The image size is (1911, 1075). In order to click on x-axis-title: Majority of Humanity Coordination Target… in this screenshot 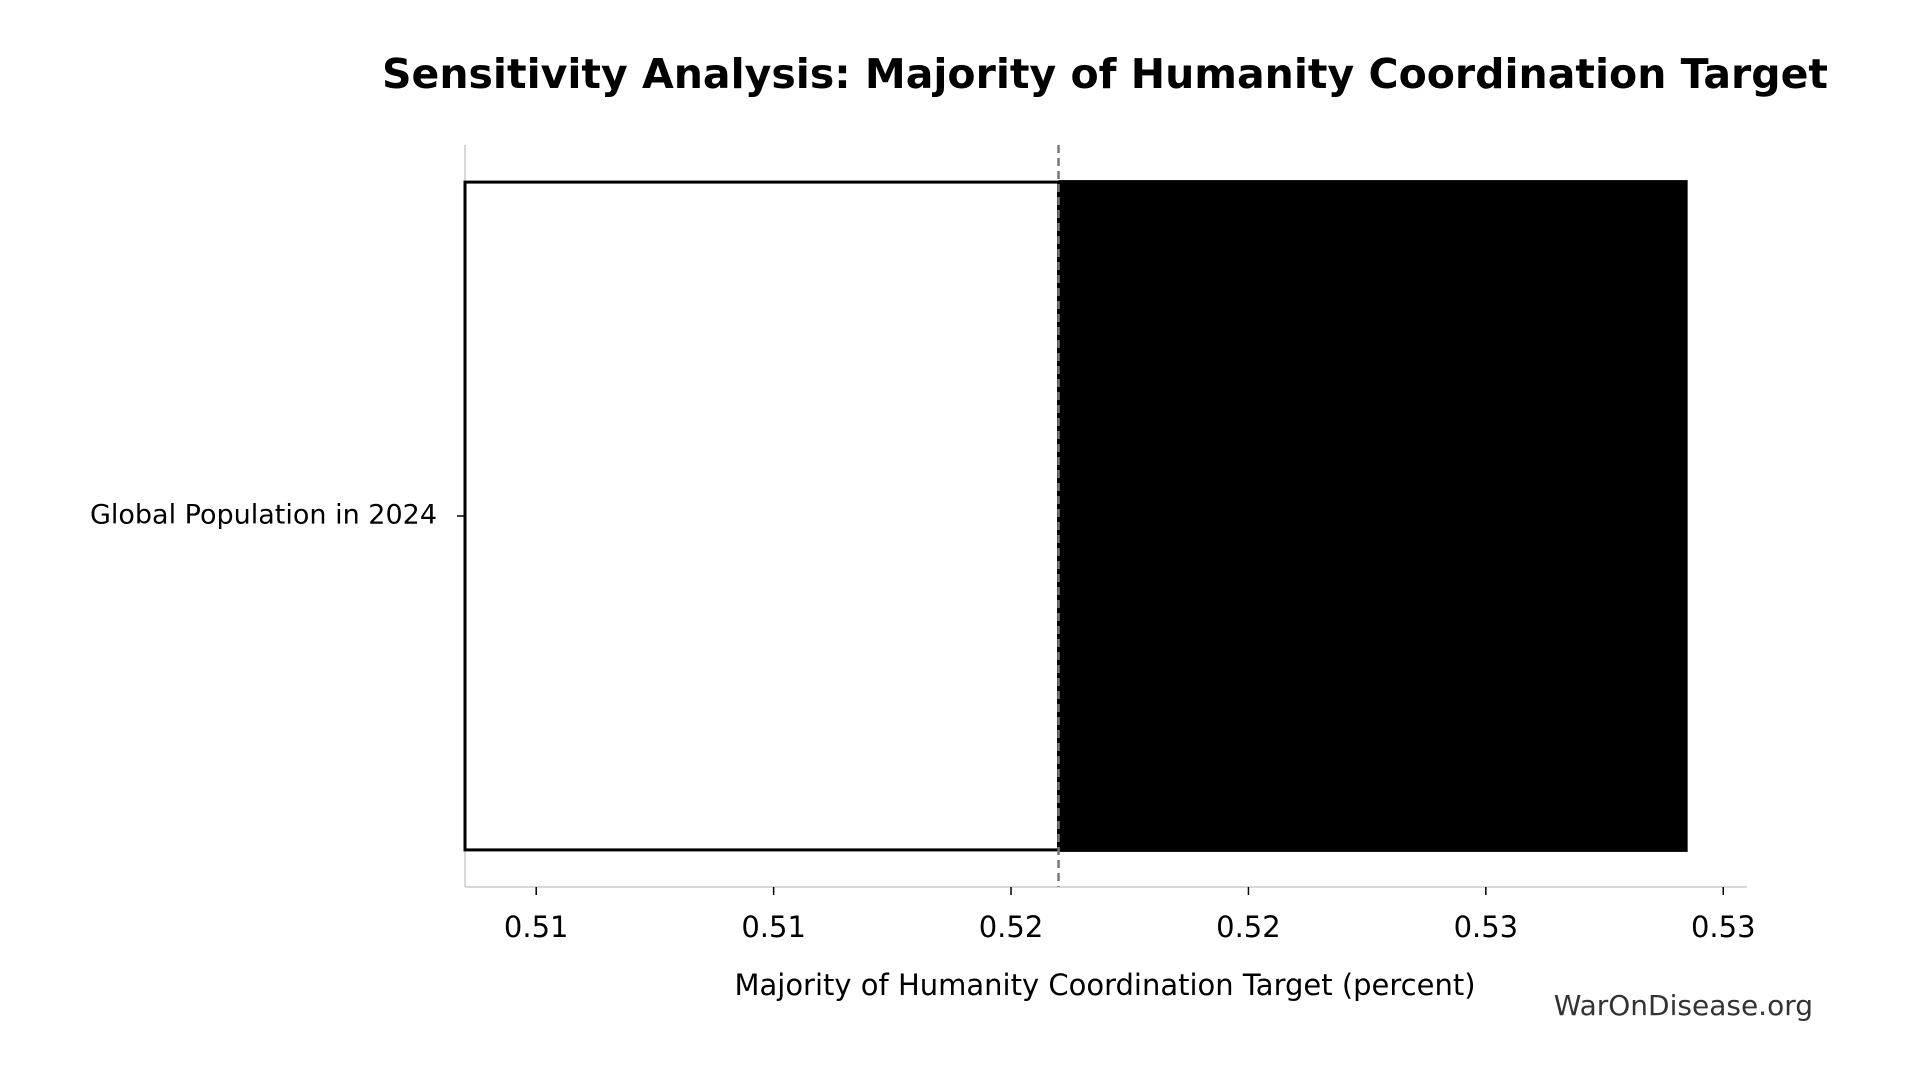, I will do `click(1104, 985)`.